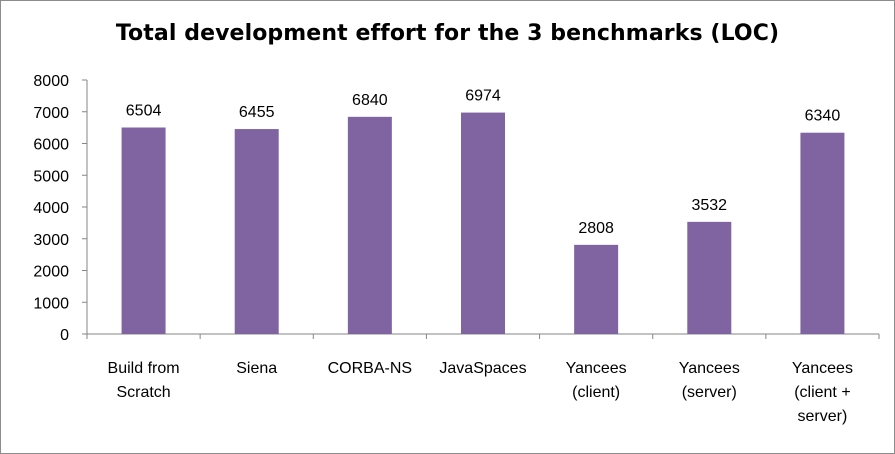 This screenshot has width=895, height=454. I want to click on data-label: 3532, so click(709, 205).